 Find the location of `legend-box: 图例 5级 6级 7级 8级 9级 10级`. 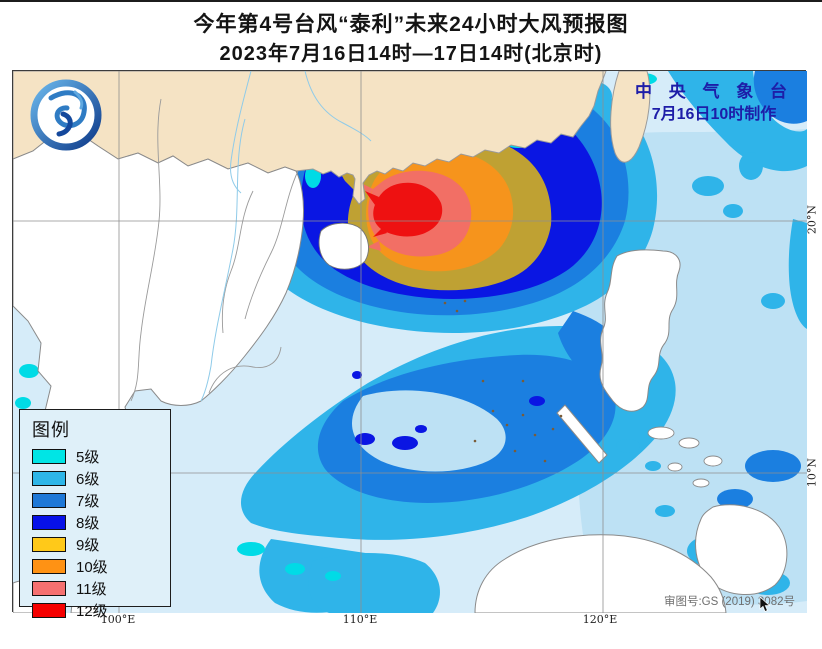

legend-box: 图例 5级 6级 7级 8级 9级 10级 is located at coordinates (95, 514).